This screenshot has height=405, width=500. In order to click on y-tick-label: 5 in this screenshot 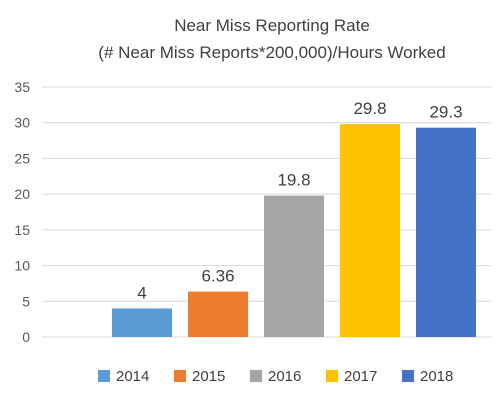, I will do `click(26, 301)`.